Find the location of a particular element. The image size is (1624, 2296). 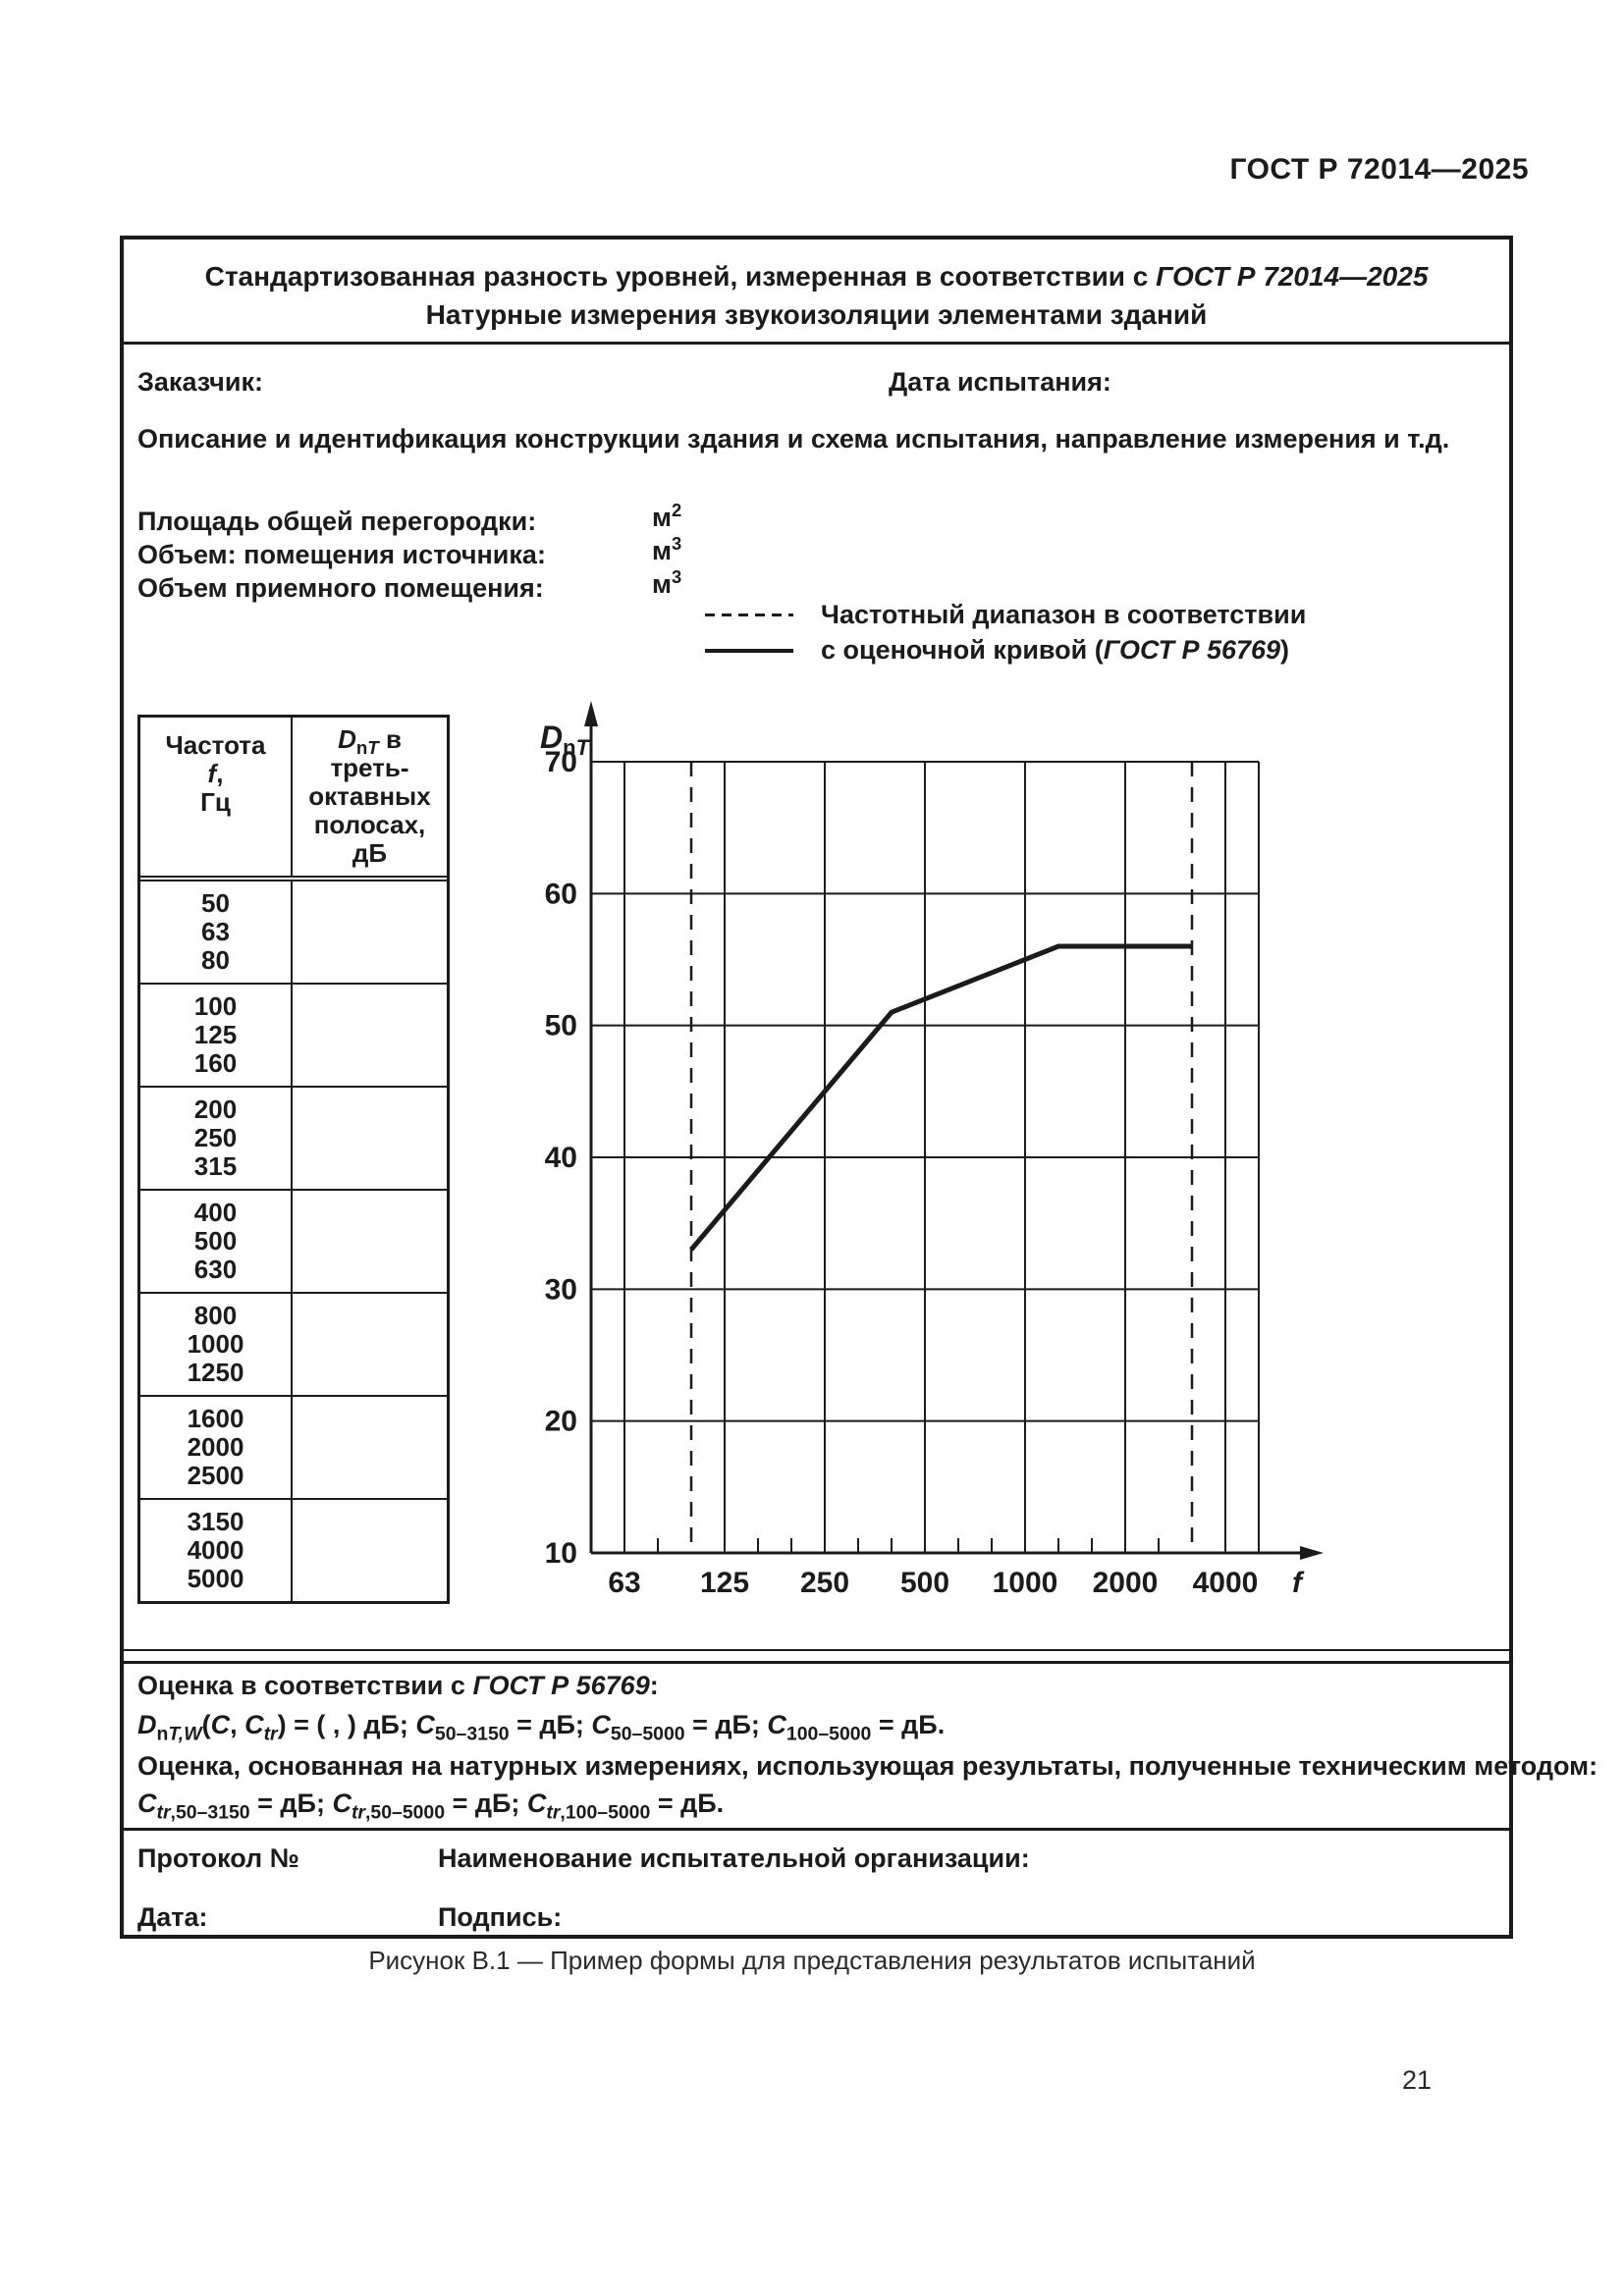

legend-rating-curve-label: с оценочной кривой (ГОСТ Р 56769) is located at coordinates (1055, 650).